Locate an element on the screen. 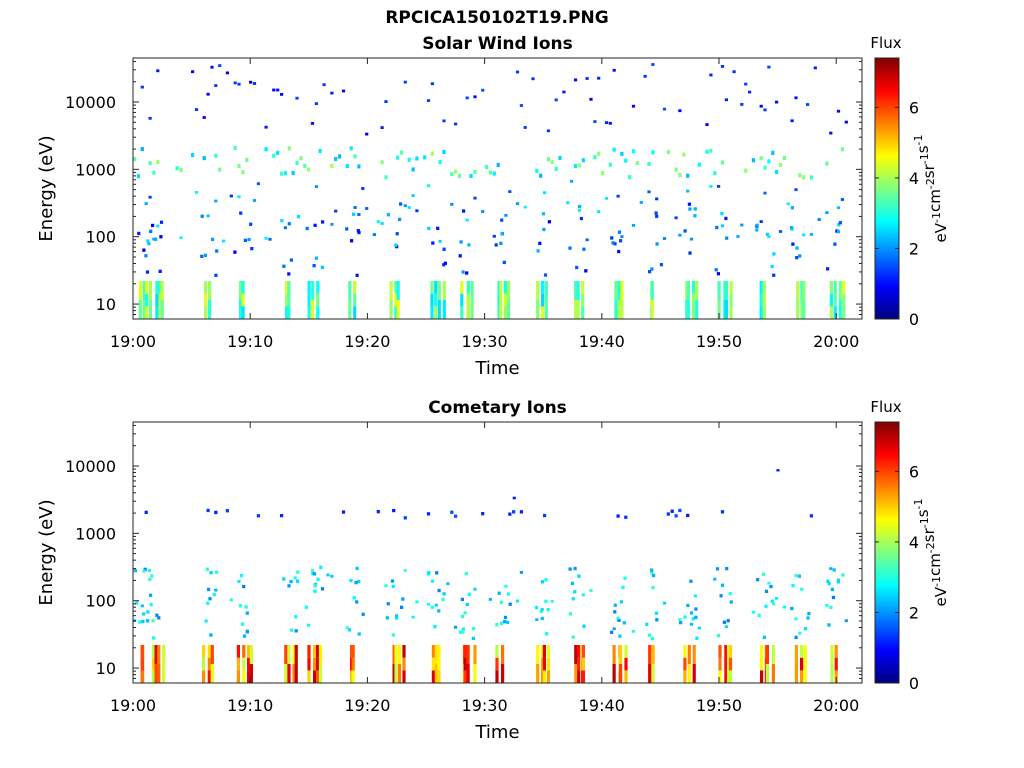 This screenshot has height=768, width=1024. y-tick-label: 100 is located at coordinates (100, 237).